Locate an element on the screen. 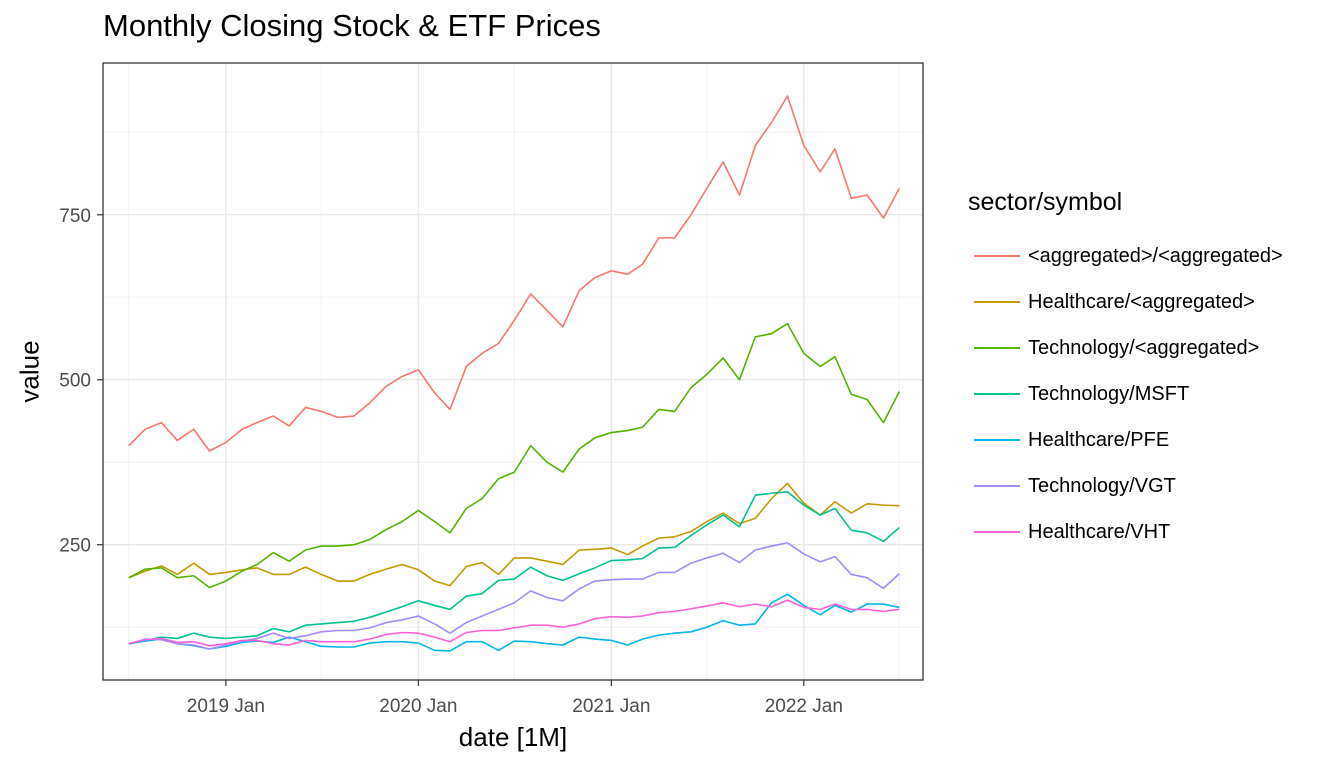 This screenshot has height=768, width=1344. legend-label: Technology/<aggregated> is located at coordinates (1144, 347).